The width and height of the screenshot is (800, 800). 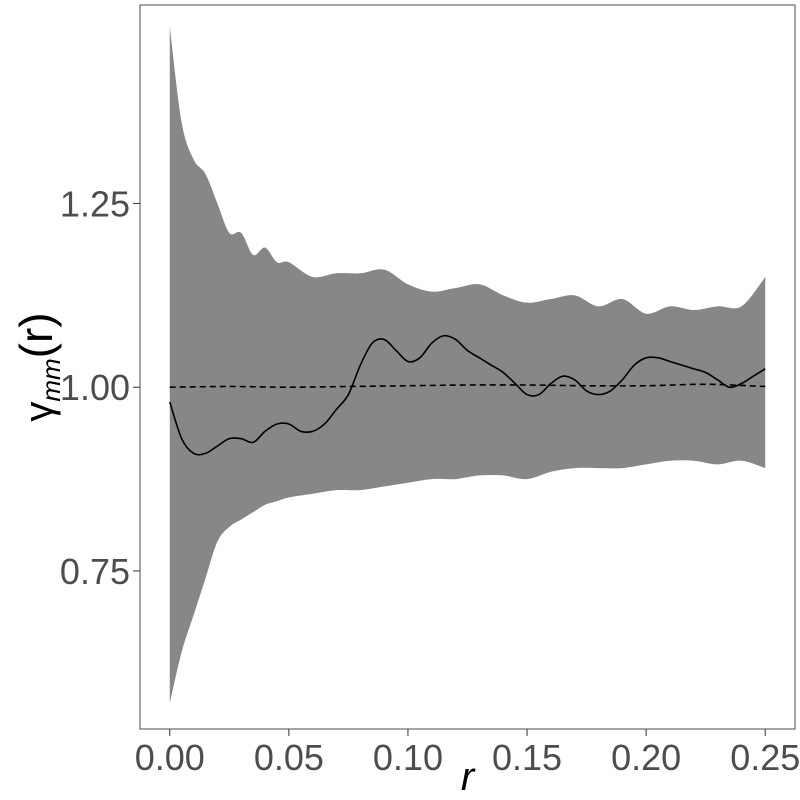 I want to click on x-axis: 0.00 0.05 0.10 0.15 0.20 0.25, so click(x=467, y=753).